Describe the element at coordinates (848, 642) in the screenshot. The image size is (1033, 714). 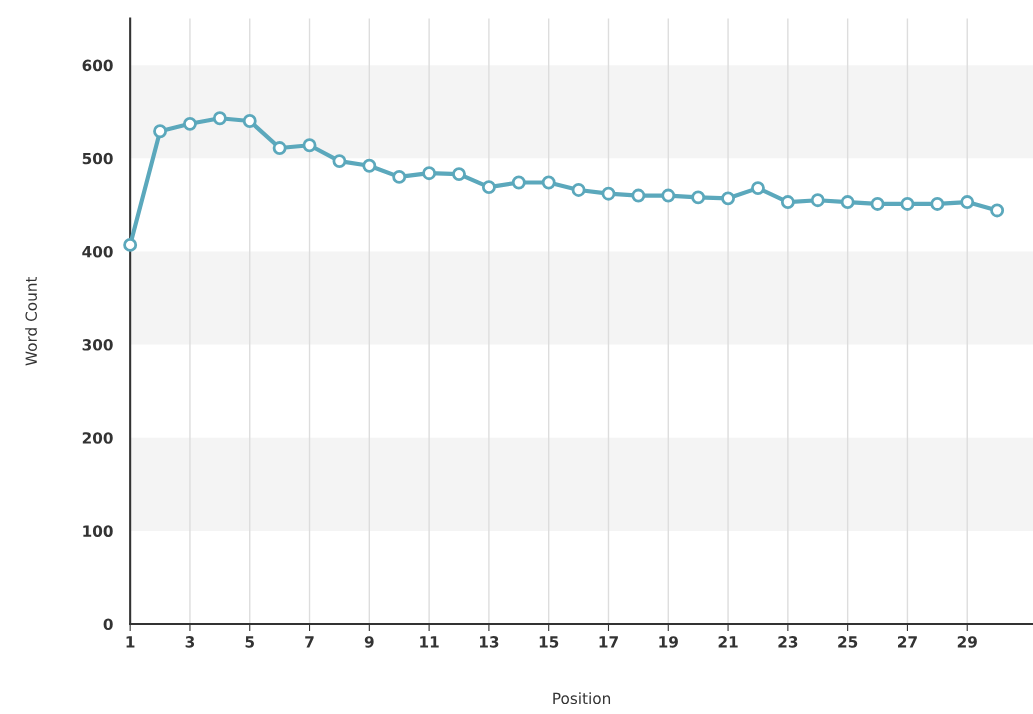
I see `x-tick-label: 25` at that location.